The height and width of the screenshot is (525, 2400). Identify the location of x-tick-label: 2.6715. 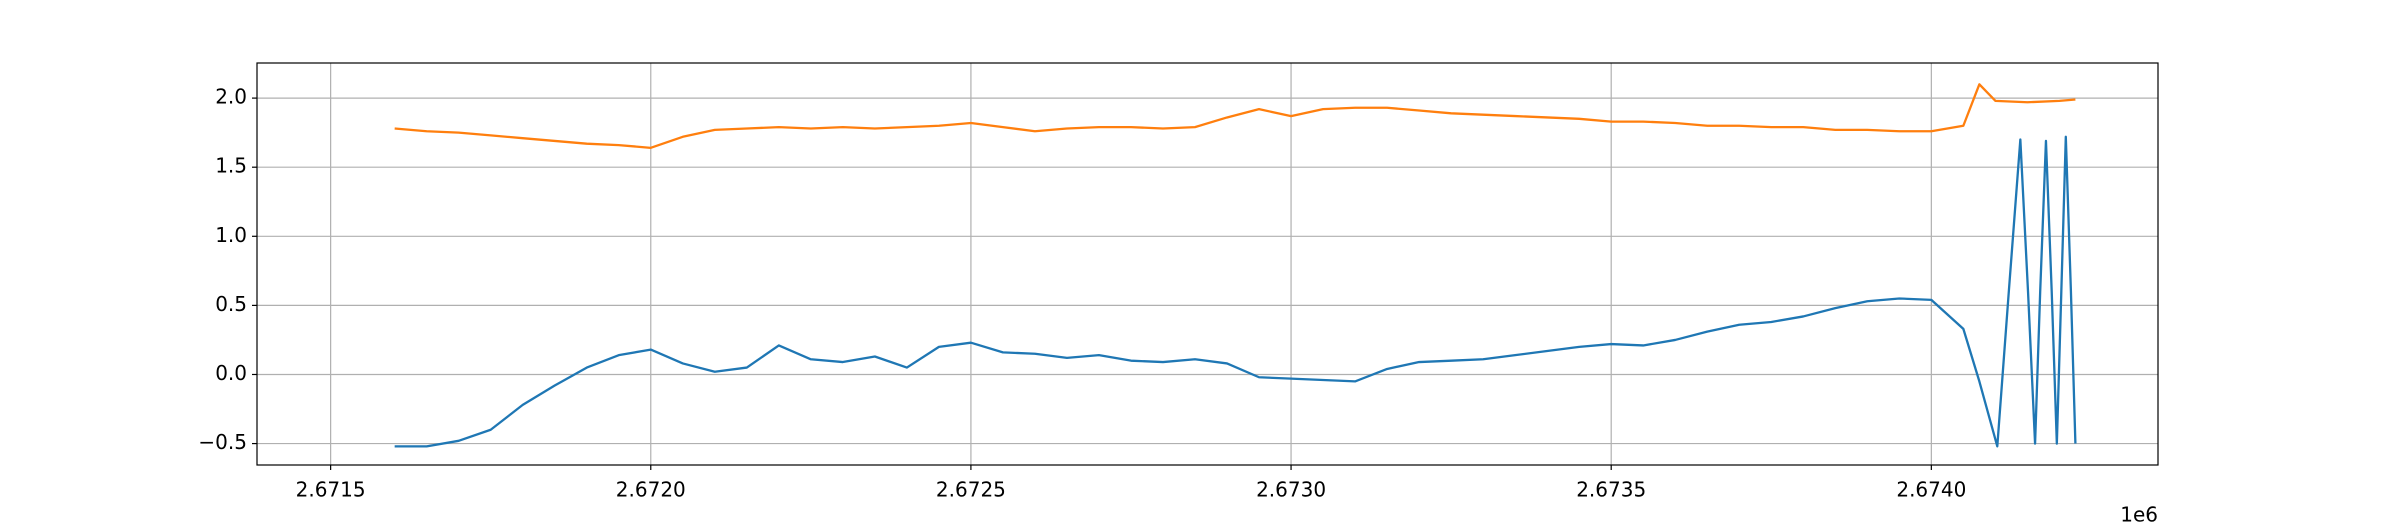
(331, 490).